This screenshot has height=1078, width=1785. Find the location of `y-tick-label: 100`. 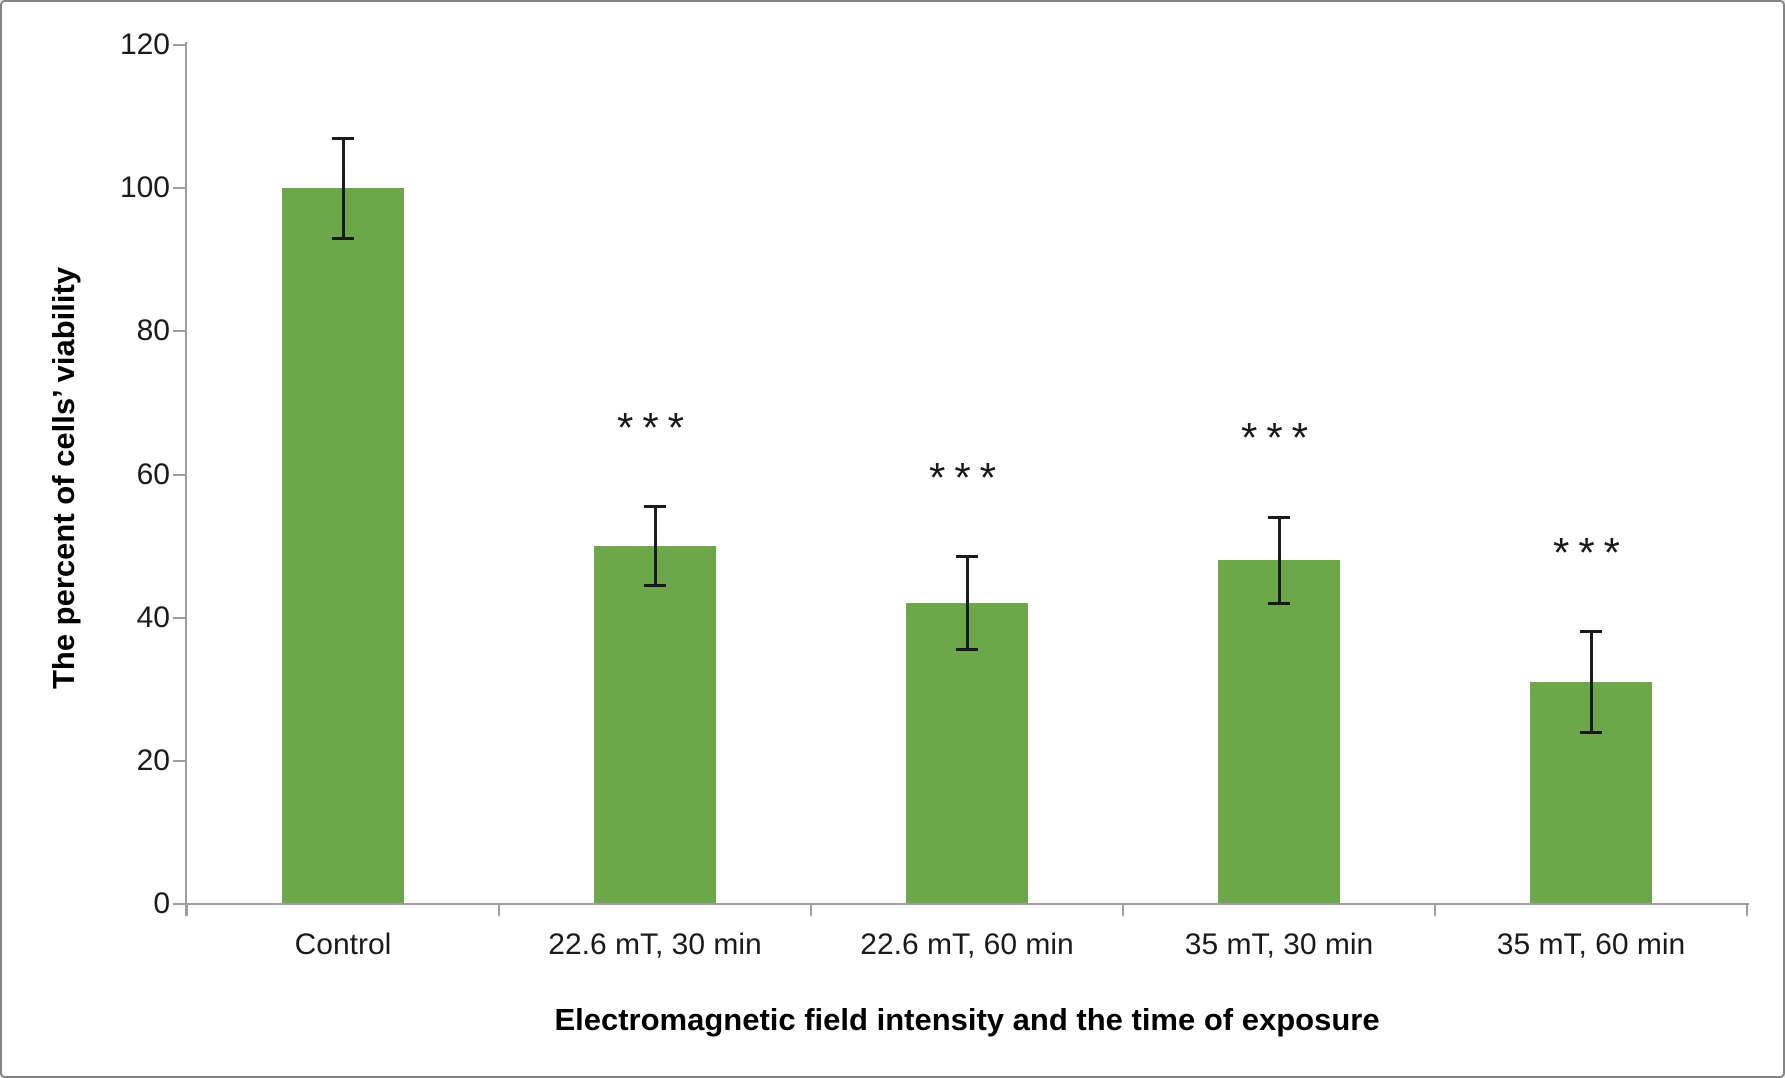

y-tick-label: 100 is located at coordinates (144, 188).